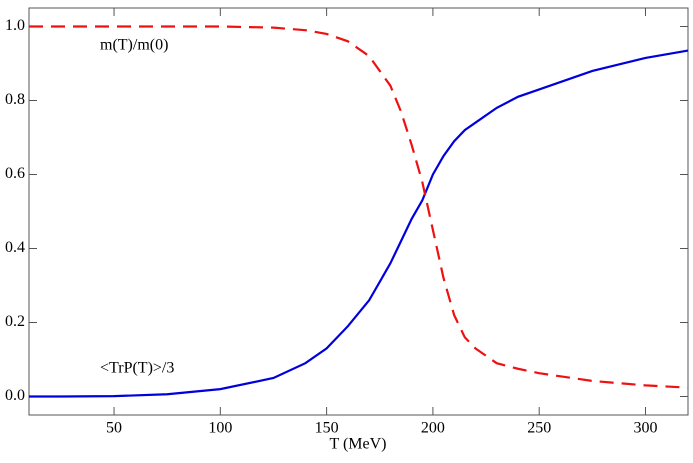  What do you see at coordinates (645, 428) in the screenshot?
I see `x-tick-label: 300` at bounding box center [645, 428].